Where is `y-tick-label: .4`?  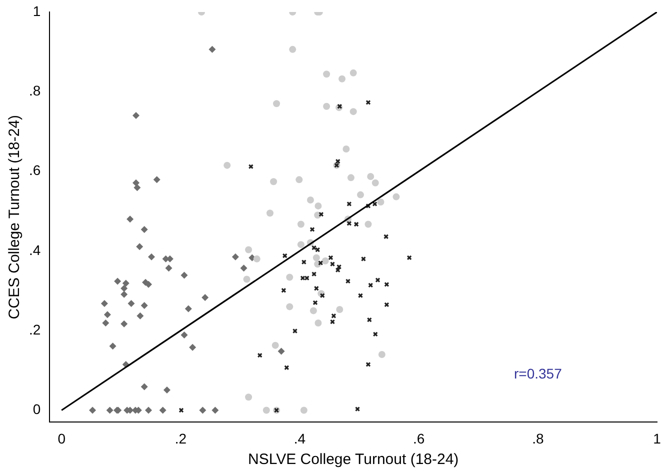 y-tick-label: .4 is located at coordinates (34, 250).